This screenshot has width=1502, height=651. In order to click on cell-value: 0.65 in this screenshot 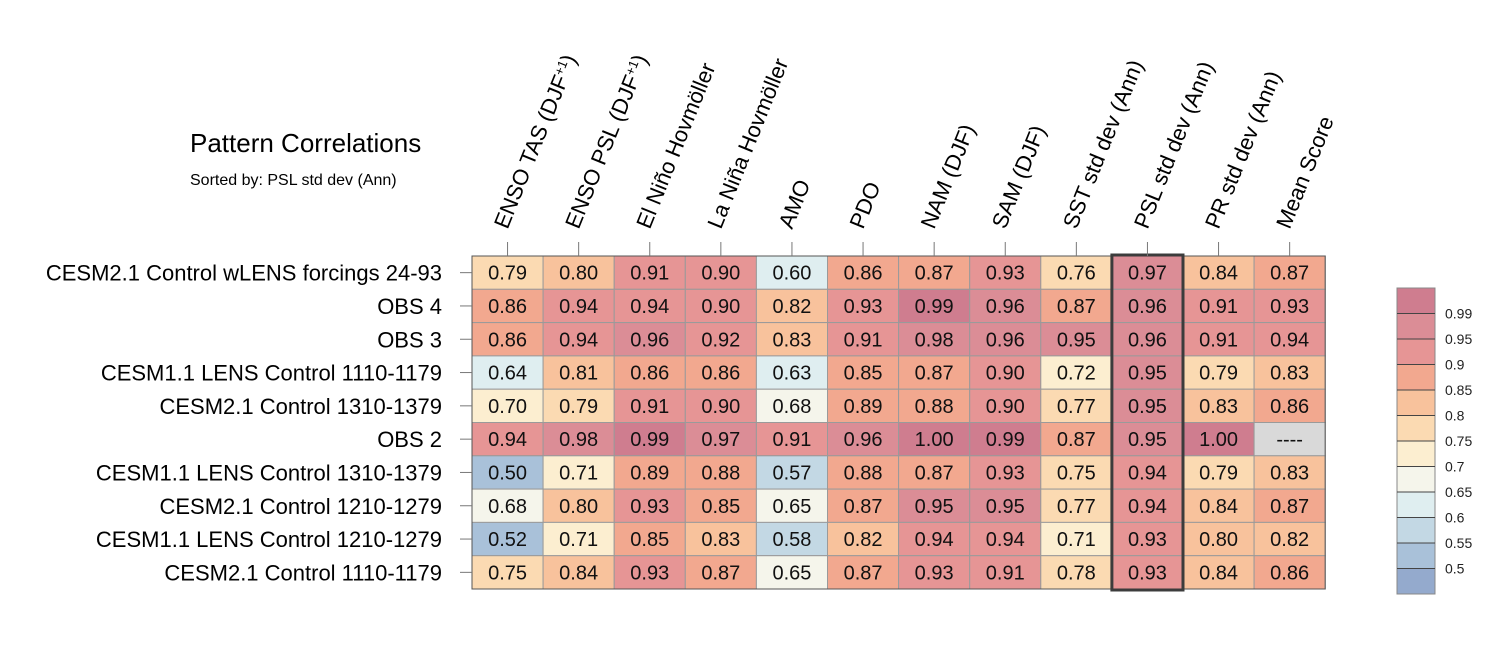, I will do `click(791, 507)`.